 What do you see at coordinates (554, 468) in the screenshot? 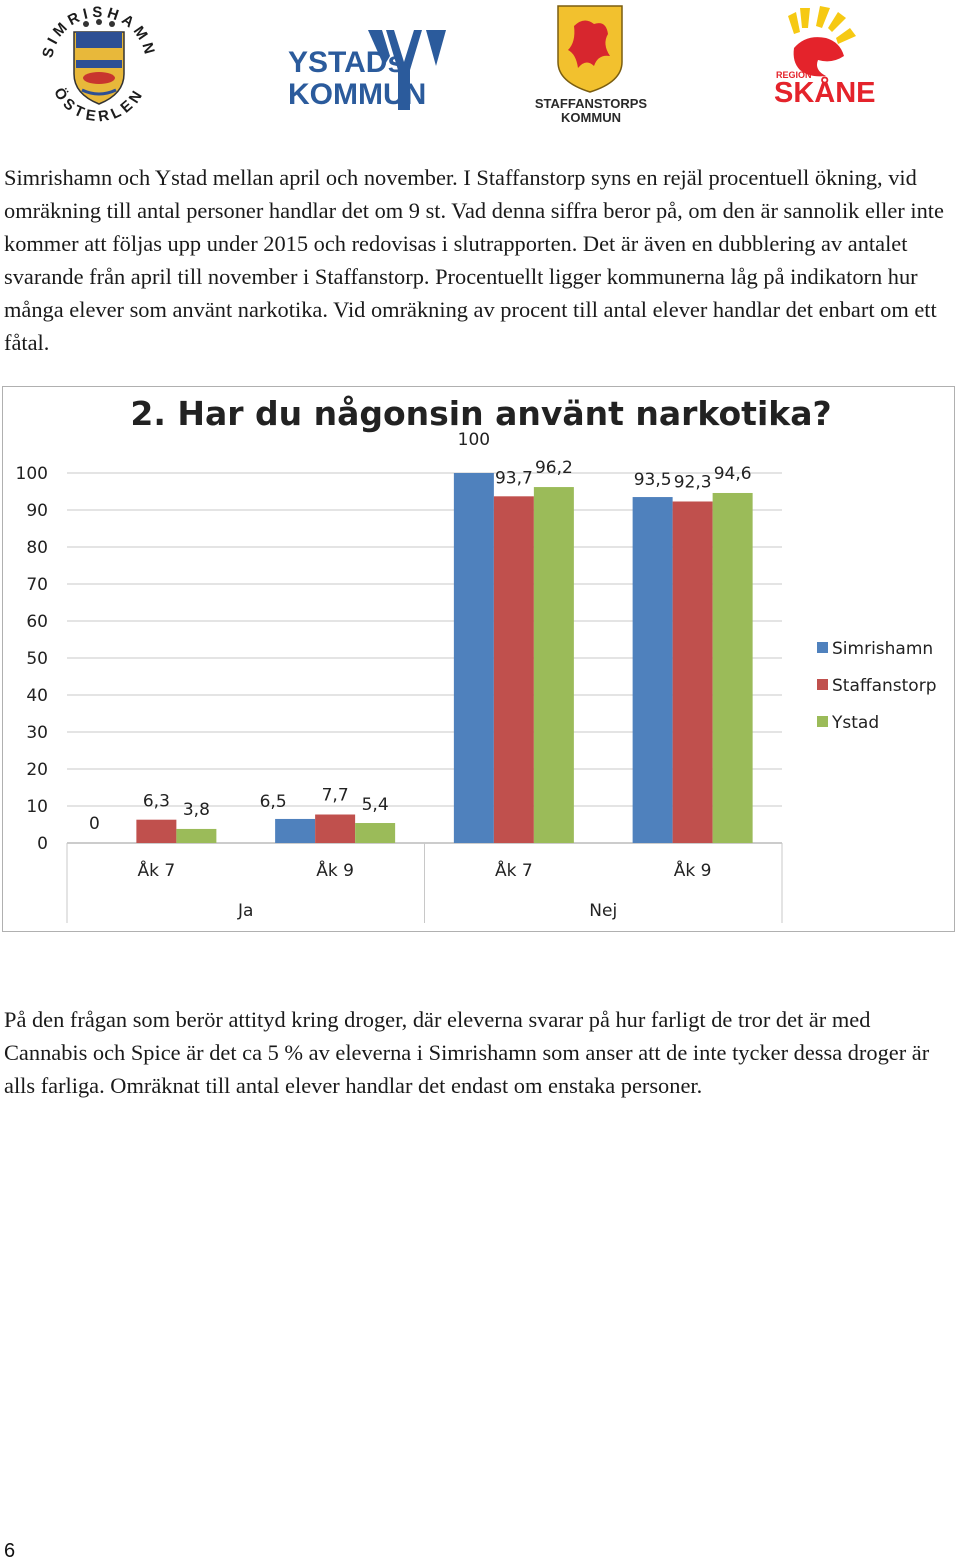
I see `data-label: 96,2` at bounding box center [554, 468].